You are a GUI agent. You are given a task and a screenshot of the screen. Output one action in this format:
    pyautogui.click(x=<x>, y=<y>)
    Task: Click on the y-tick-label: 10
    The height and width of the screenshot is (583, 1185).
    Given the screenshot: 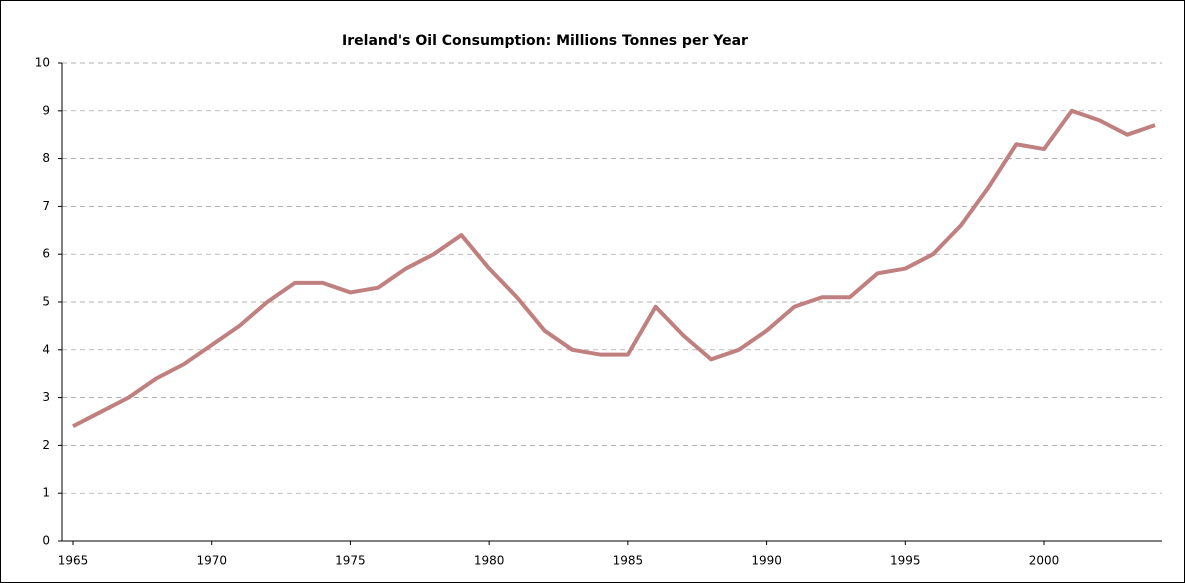 What is the action you would take?
    pyautogui.click(x=42, y=63)
    